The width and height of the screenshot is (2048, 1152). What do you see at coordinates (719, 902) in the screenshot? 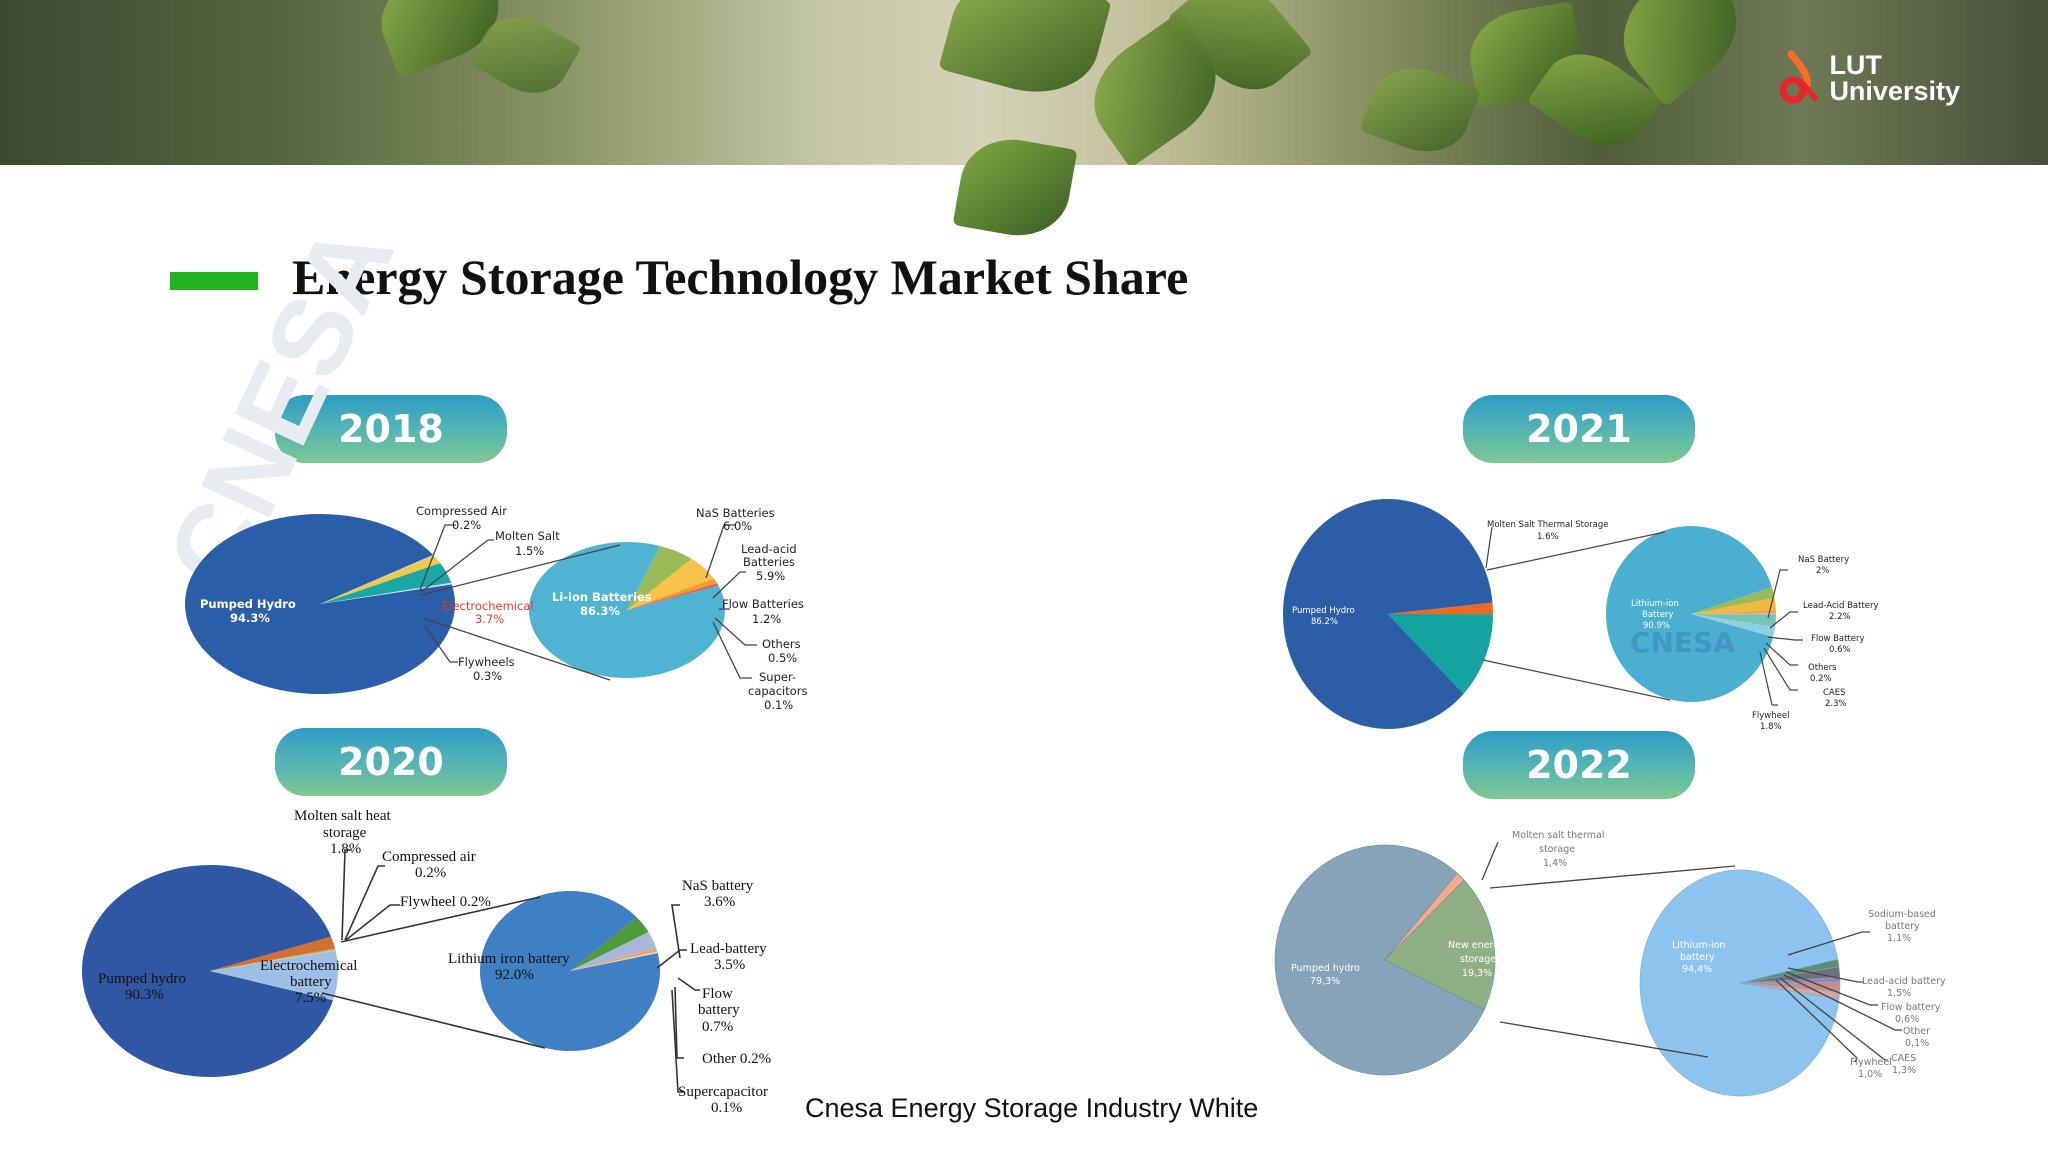
I see `value-nas-2020: 3.6%` at bounding box center [719, 902].